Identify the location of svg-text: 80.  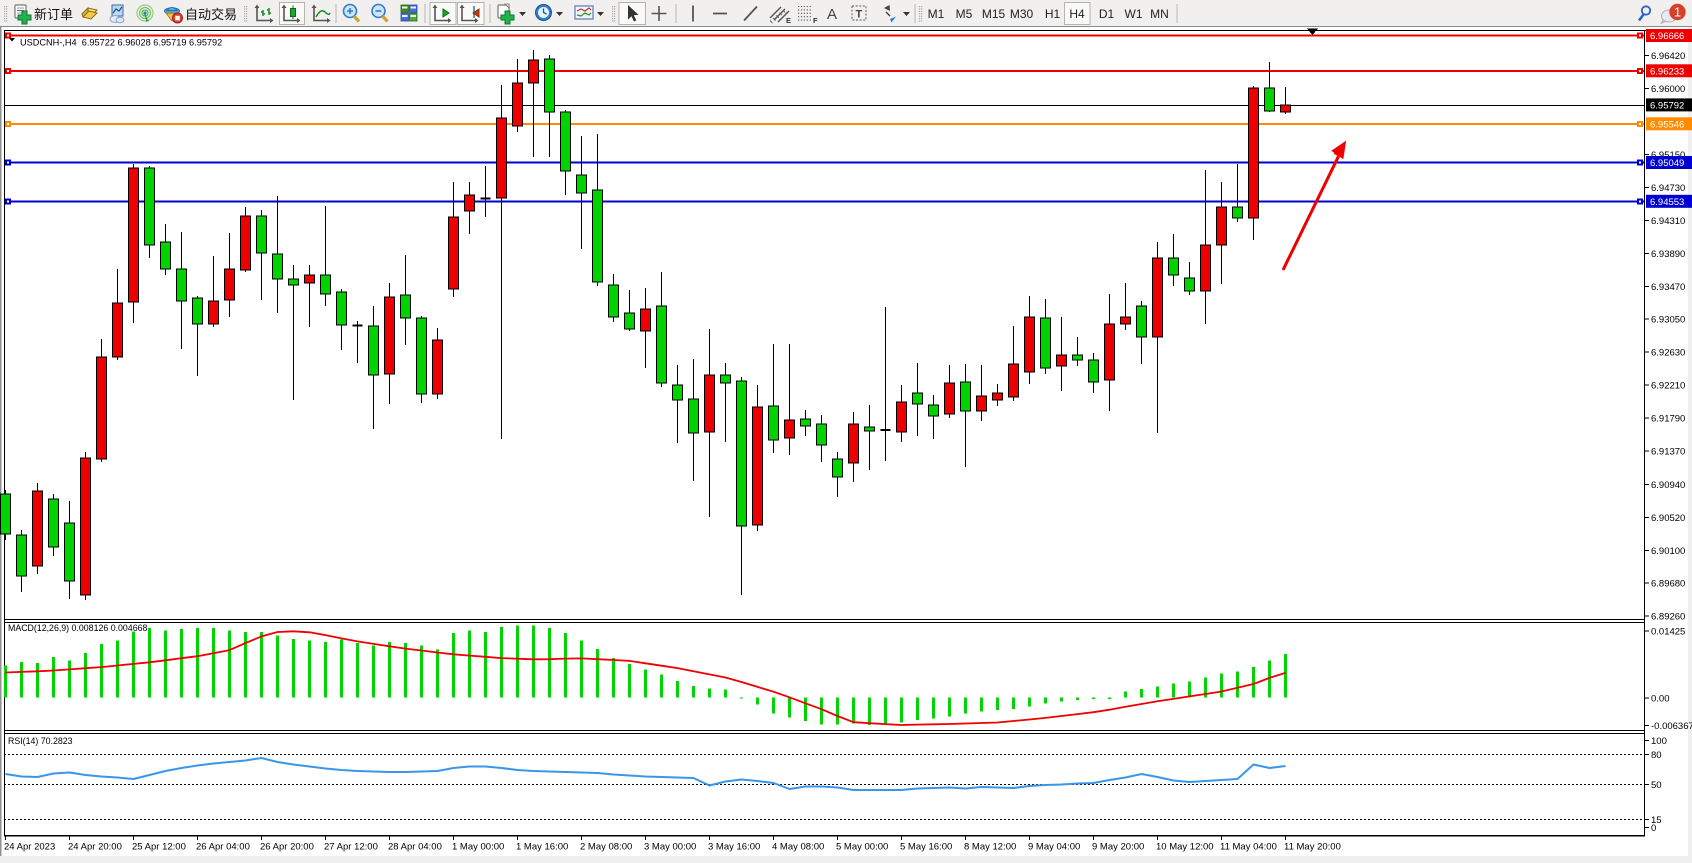
(1656, 755).